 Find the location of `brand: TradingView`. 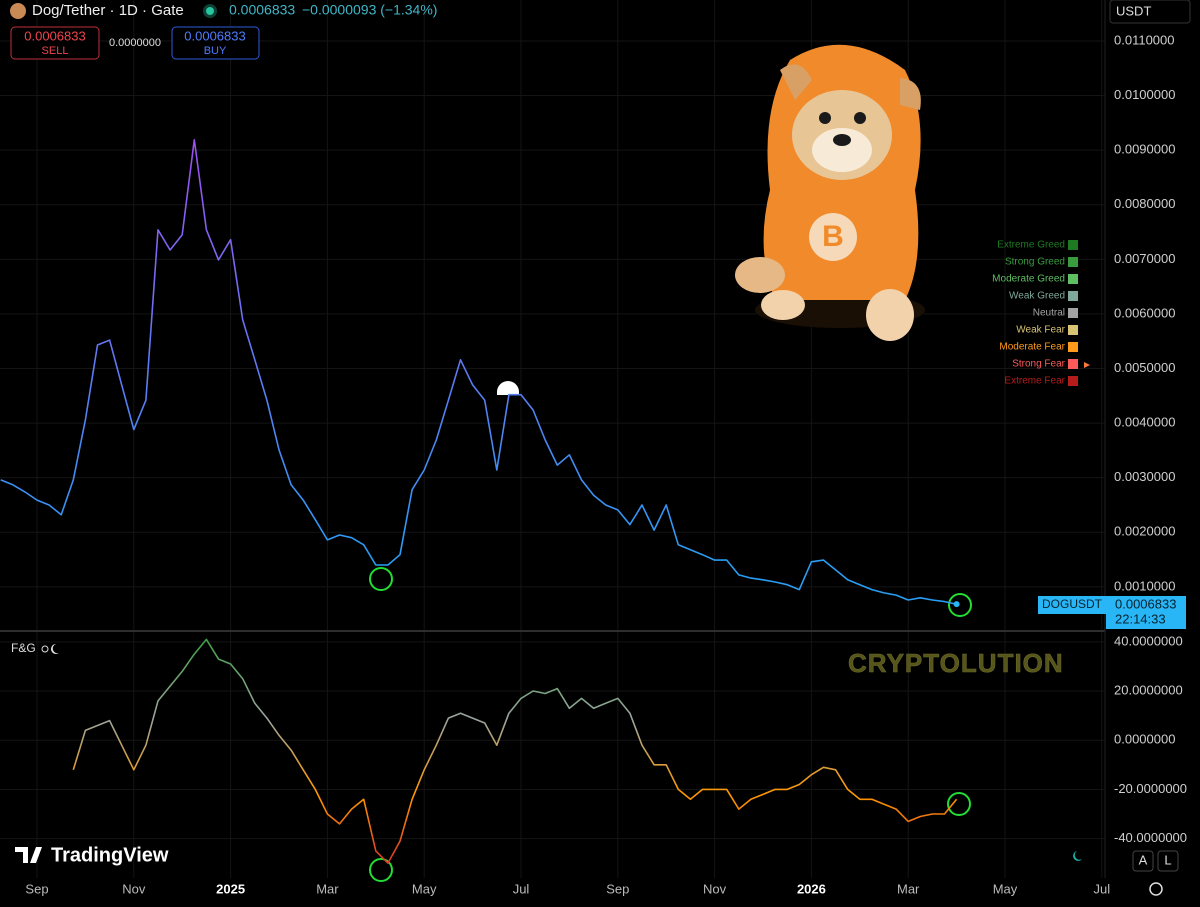

brand: TradingView is located at coordinates (110, 855).